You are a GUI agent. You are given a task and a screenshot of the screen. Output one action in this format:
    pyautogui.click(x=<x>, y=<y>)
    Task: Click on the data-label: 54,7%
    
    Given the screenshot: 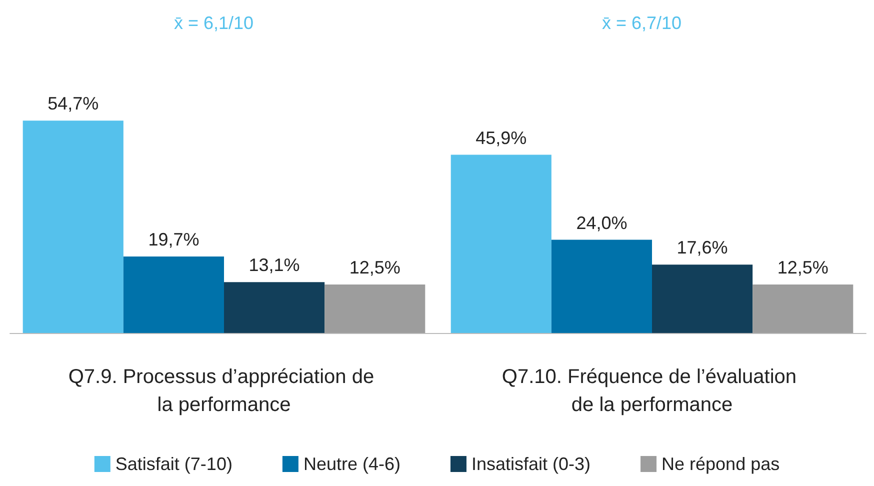 What is the action you would take?
    pyautogui.click(x=73, y=104)
    